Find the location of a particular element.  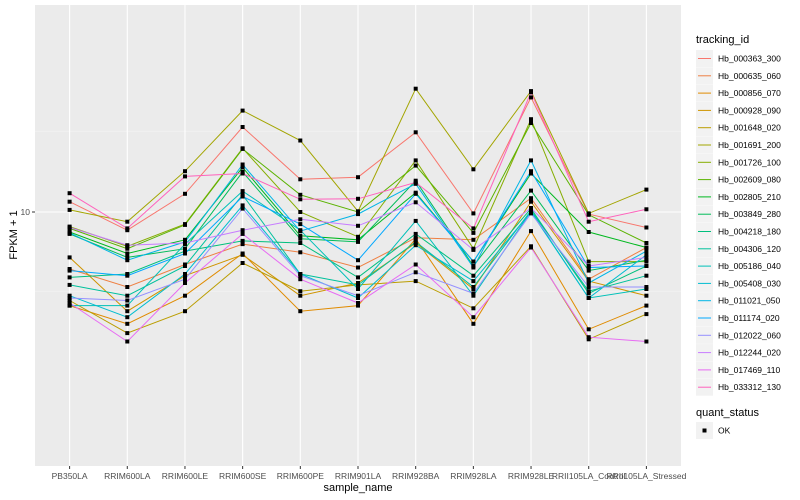

x-tick-label: RRIM928LA is located at coordinates (473, 476).